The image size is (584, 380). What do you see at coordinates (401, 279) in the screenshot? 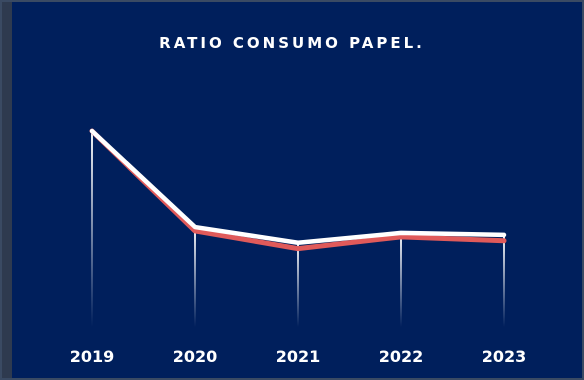
I see `drop-line-2022` at bounding box center [401, 279].